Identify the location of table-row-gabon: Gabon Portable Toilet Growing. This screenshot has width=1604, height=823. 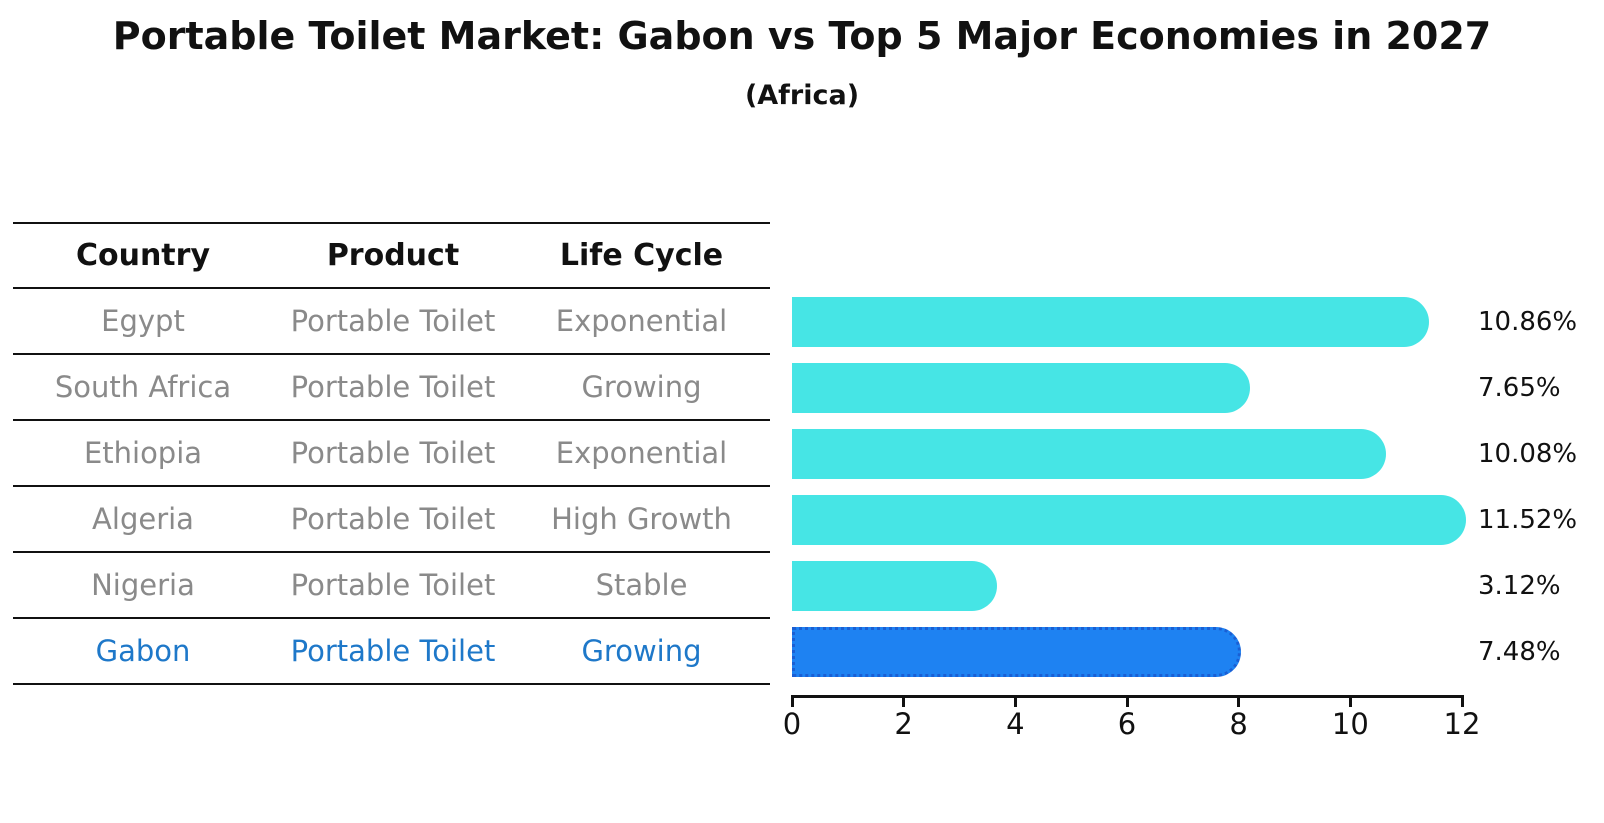
(391, 652).